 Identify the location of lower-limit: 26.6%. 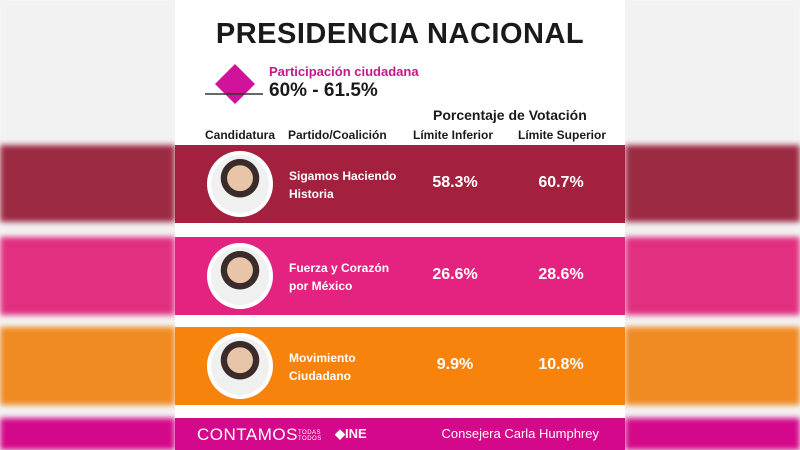
(455, 274).